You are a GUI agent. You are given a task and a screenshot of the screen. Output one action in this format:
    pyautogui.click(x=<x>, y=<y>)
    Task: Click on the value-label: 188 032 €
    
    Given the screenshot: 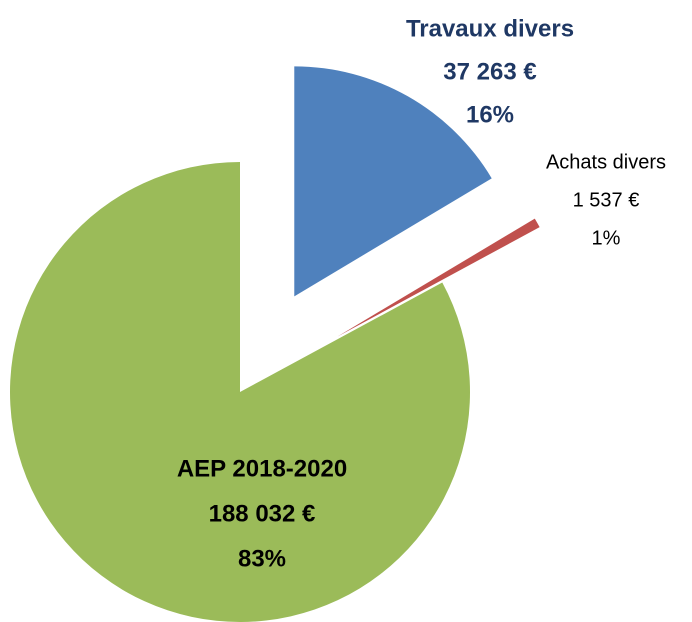 What is the action you would take?
    pyautogui.click(x=262, y=513)
    